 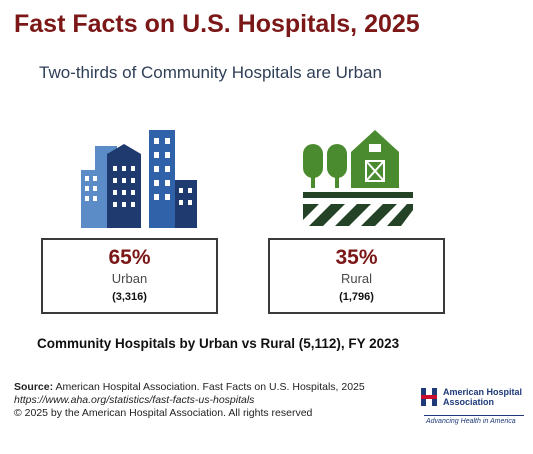 I want to click on urban-label: Urban, so click(x=129, y=278).